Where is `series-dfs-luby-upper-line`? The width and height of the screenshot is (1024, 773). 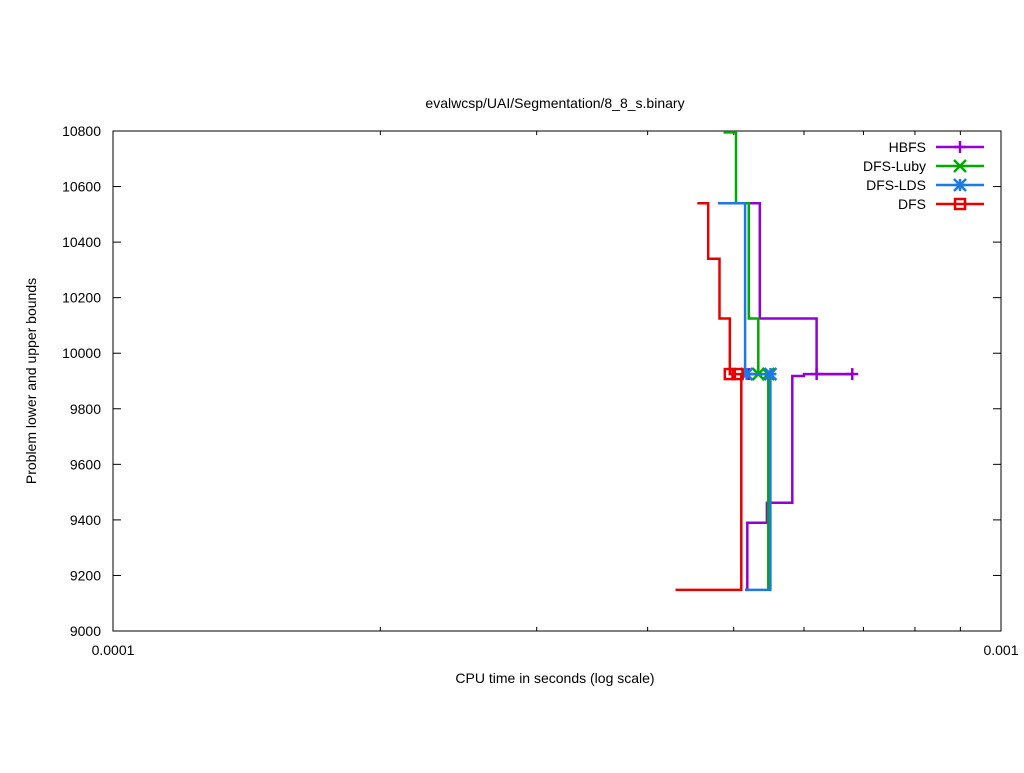
series-dfs-luby-upper-line is located at coordinates (746, 253).